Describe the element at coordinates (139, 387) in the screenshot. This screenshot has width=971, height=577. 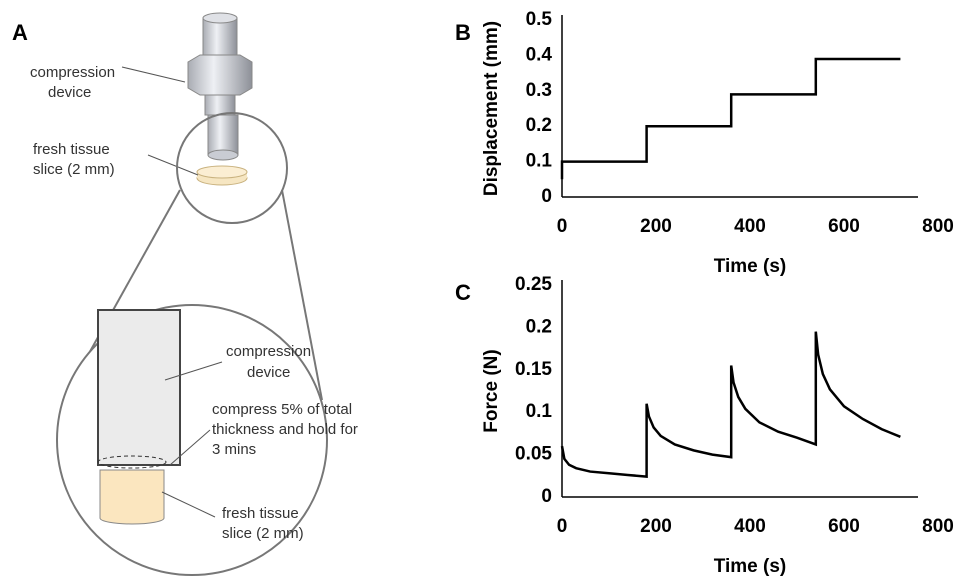
I see `inset-device` at that location.